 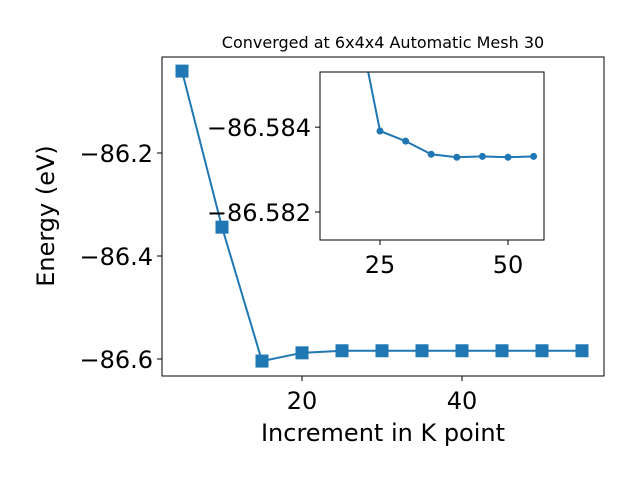 What do you see at coordinates (380, 265) in the screenshot?
I see `x-tick-label: 25` at bounding box center [380, 265].